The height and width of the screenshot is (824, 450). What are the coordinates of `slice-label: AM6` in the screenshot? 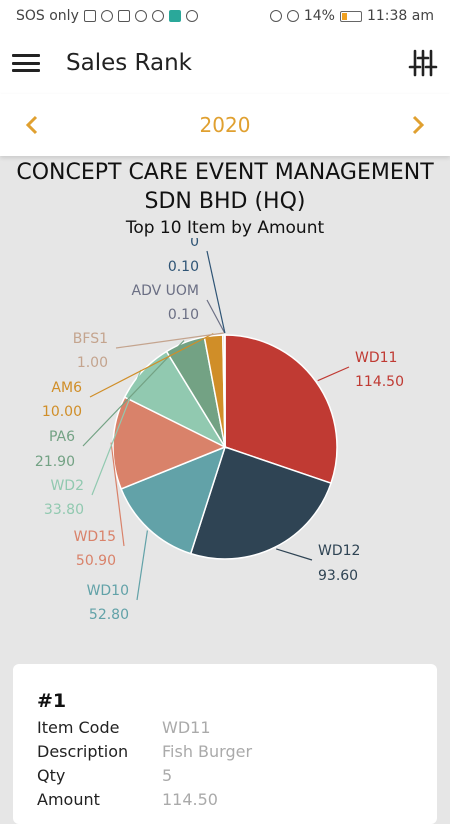 It's located at (66, 388).